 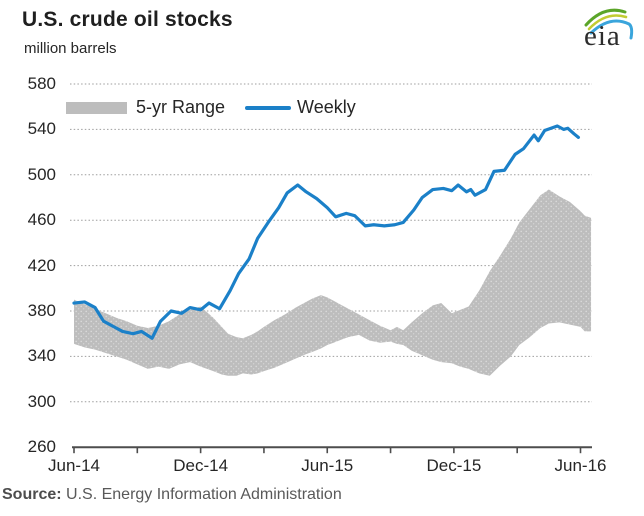 What do you see at coordinates (41, 220) in the screenshot?
I see `y-tick-label-460: 460` at bounding box center [41, 220].